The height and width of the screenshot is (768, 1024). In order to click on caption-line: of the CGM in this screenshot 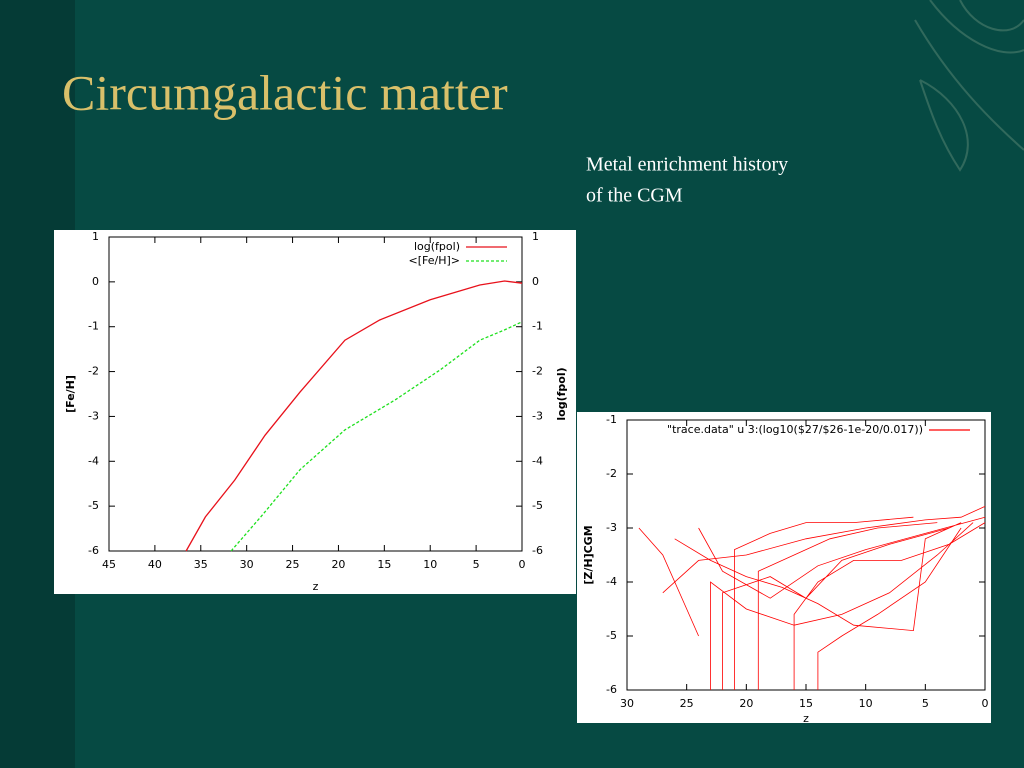, I will do `click(634, 196)`.